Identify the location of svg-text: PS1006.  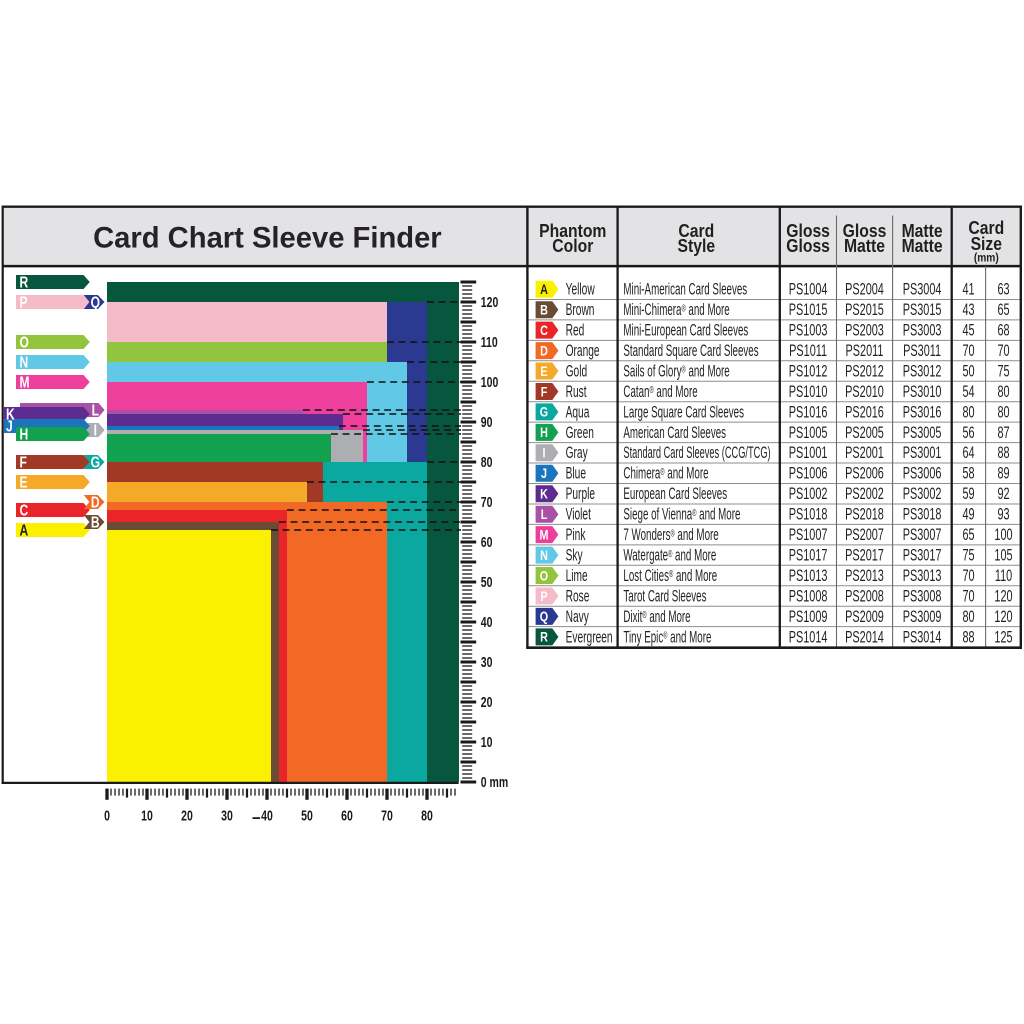
(808, 473).